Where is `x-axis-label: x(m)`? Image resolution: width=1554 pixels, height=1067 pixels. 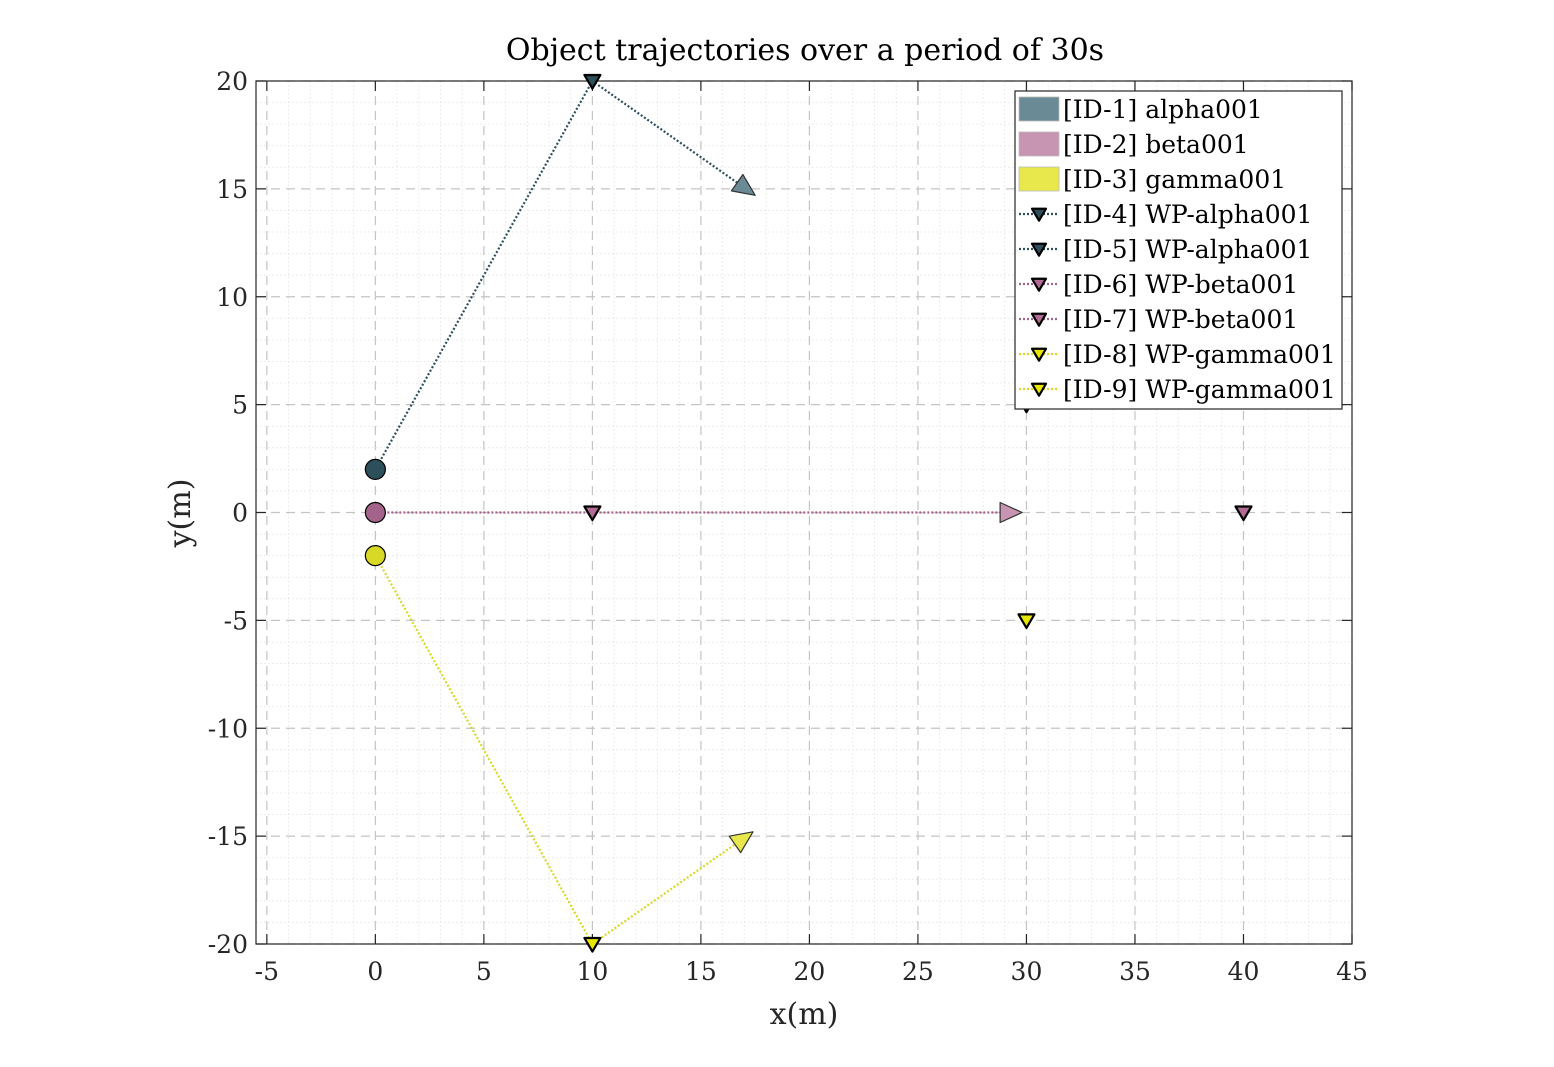
x-axis-label: x(m) is located at coordinates (804, 1014).